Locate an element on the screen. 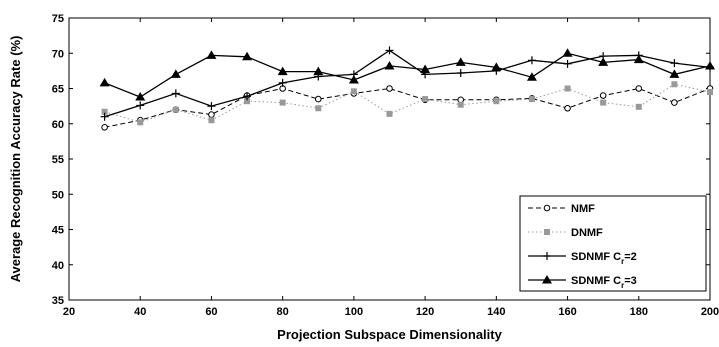  x-tick-label: 140 is located at coordinates (496, 312).